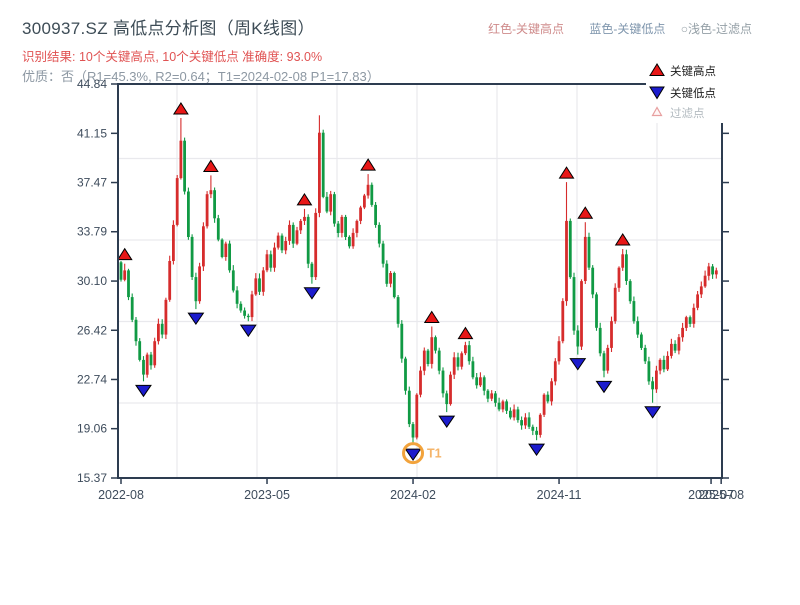 The height and width of the screenshot is (605, 800). What do you see at coordinates (267, 495) in the screenshot?
I see `x-tick-label: 2023-05` at bounding box center [267, 495].